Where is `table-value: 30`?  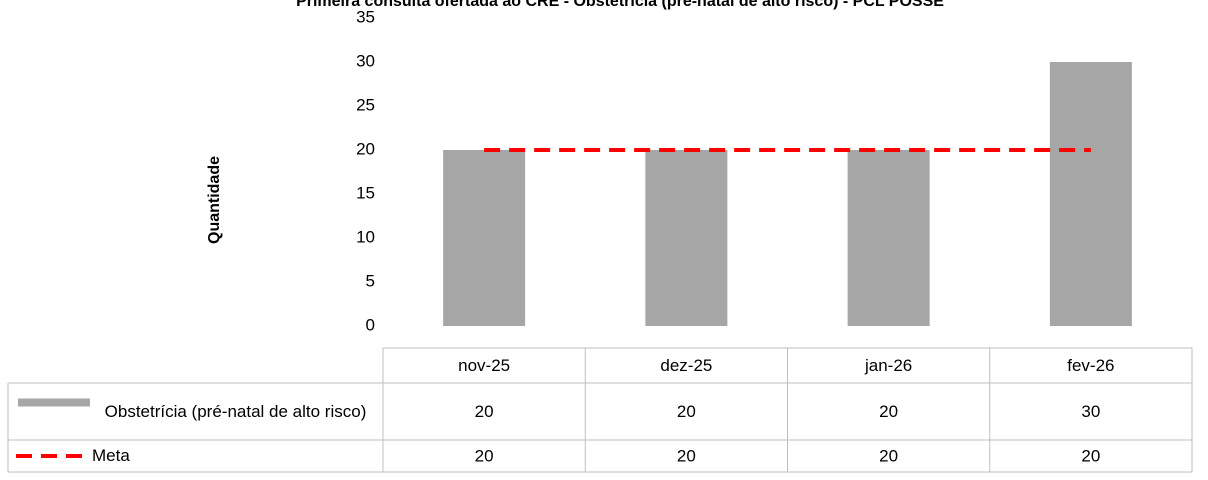 table-value: 30 is located at coordinates (1090, 411).